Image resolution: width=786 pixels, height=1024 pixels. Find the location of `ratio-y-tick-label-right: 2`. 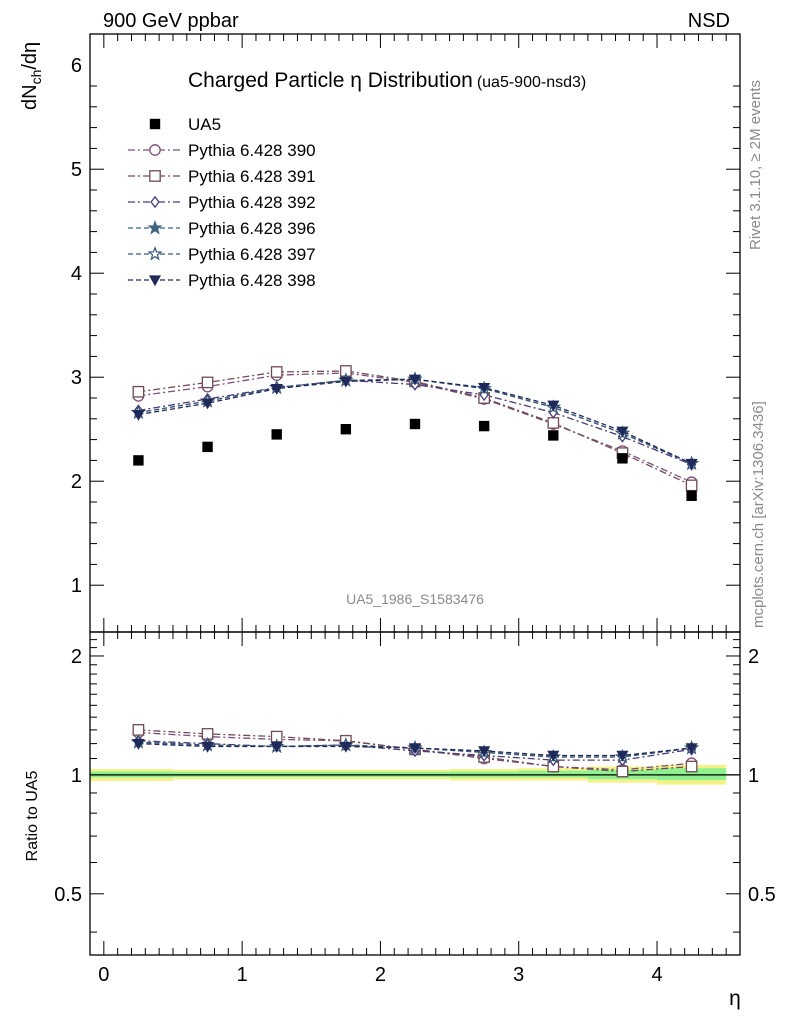

ratio-y-tick-label-right: 2 is located at coordinates (753, 657).